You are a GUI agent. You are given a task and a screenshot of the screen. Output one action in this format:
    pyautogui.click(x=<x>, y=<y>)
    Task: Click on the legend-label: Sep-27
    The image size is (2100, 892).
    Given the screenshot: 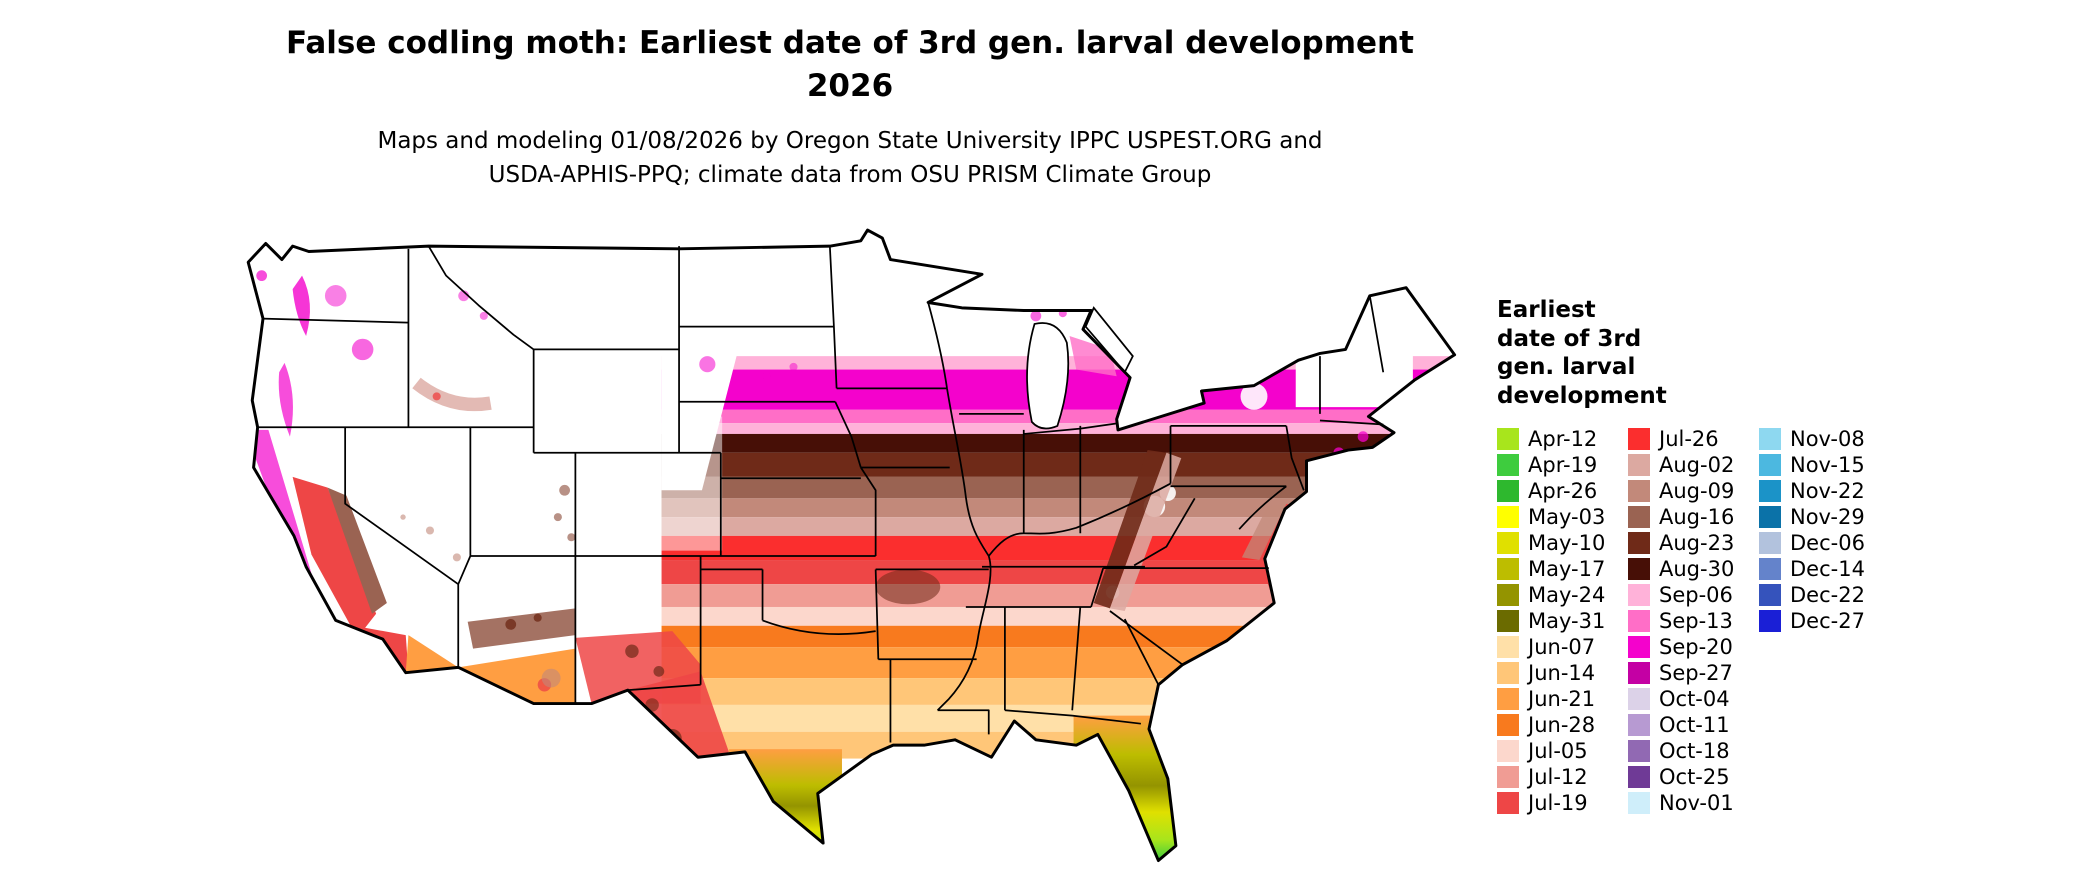 What is the action you would take?
    pyautogui.click(x=1696, y=673)
    